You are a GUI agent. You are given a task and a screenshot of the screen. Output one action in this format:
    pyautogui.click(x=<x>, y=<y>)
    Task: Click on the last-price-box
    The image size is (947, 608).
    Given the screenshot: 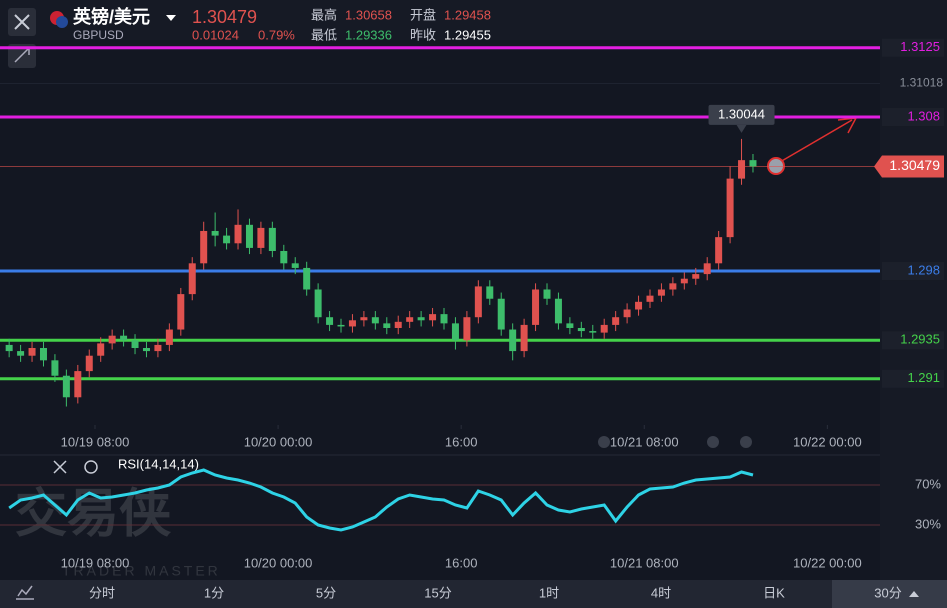 What is the action you would take?
    pyautogui.click(x=909, y=166)
    